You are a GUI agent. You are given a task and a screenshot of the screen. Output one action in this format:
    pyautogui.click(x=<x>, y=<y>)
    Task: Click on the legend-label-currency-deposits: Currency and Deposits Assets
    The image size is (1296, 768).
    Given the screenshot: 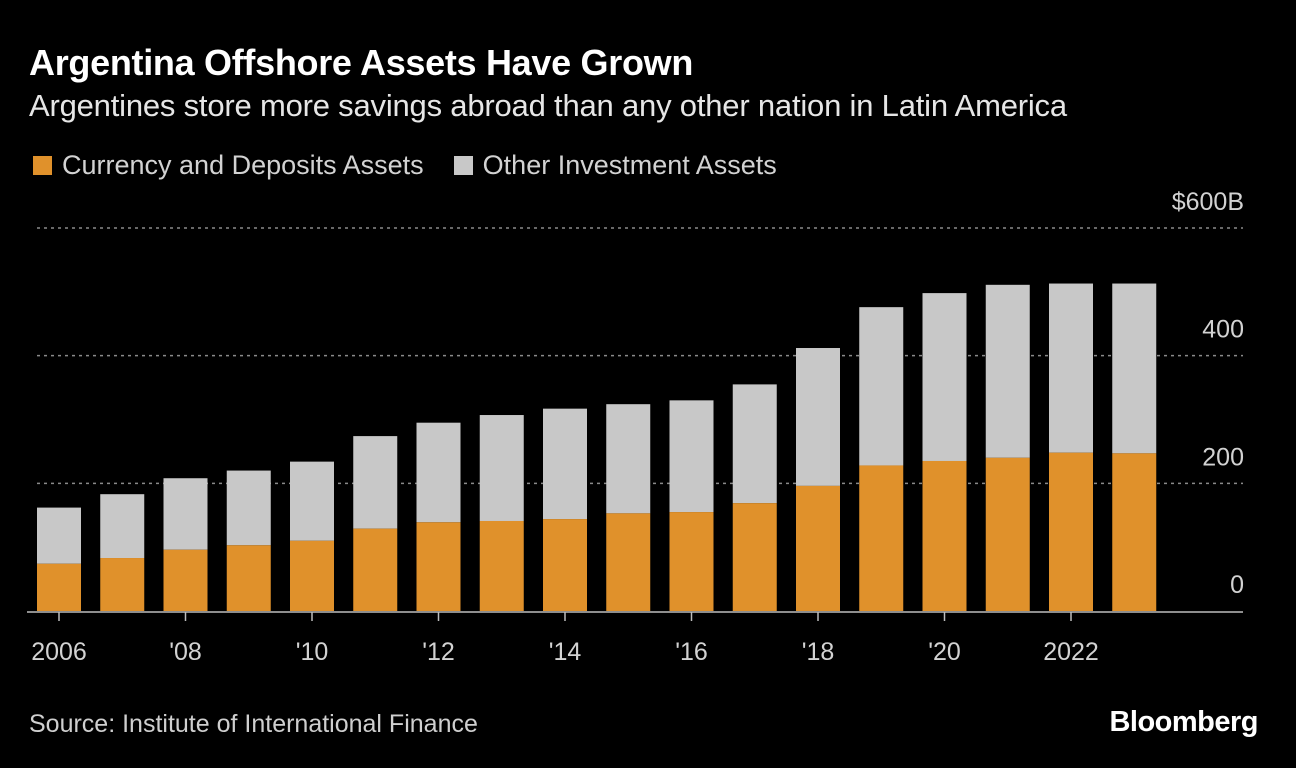 What is the action you would take?
    pyautogui.click(x=243, y=165)
    